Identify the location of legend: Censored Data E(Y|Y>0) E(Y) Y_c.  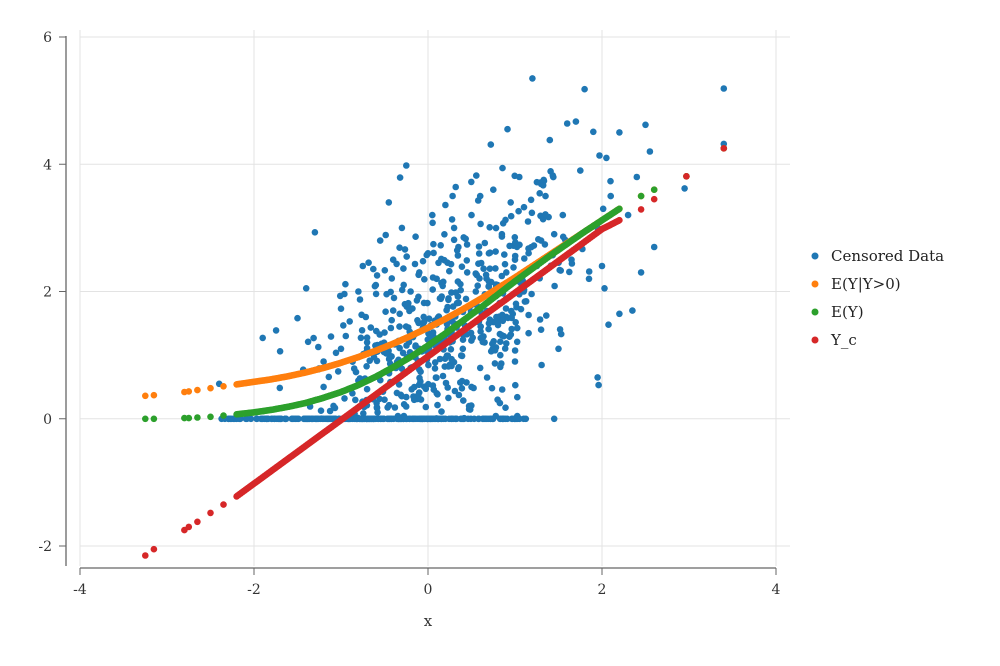
(877, 298).